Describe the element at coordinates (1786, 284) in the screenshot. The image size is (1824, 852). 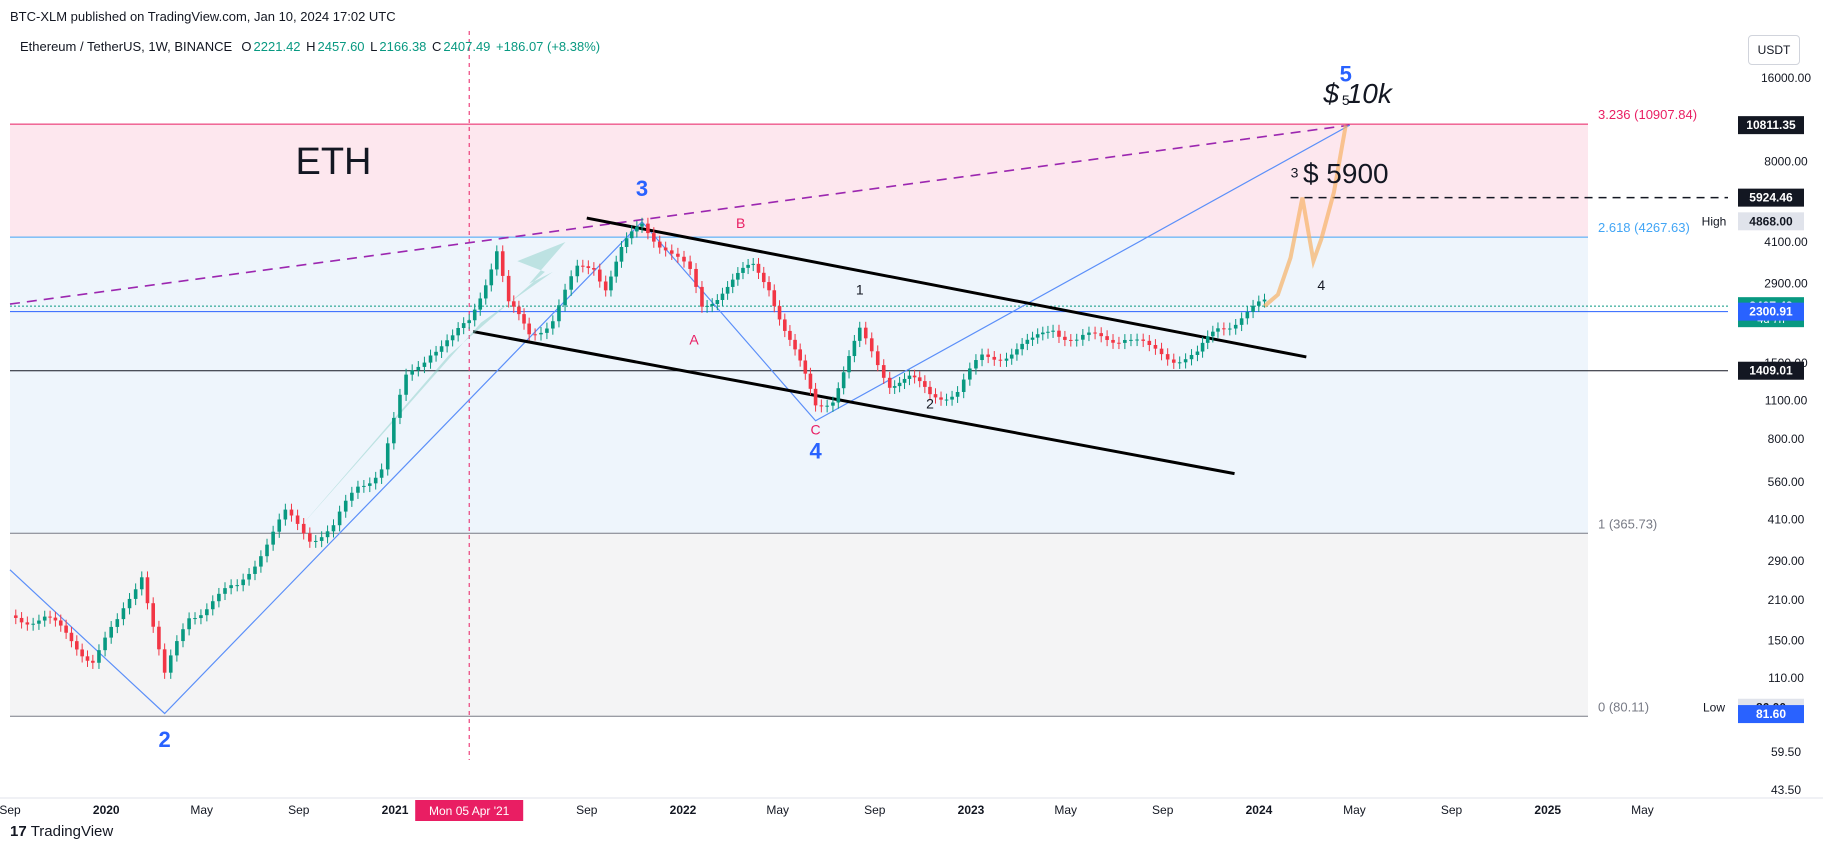
I see `y-tick-label: 2900.00` at that location.